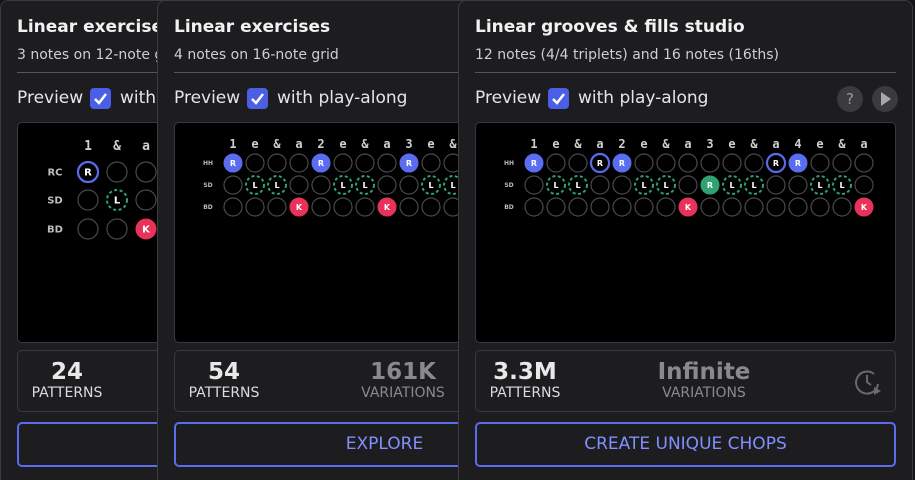  What do you see at coordinates (797, 144) in the screenshot?
I see `count-label: 4` at bounding box center [797, 144].